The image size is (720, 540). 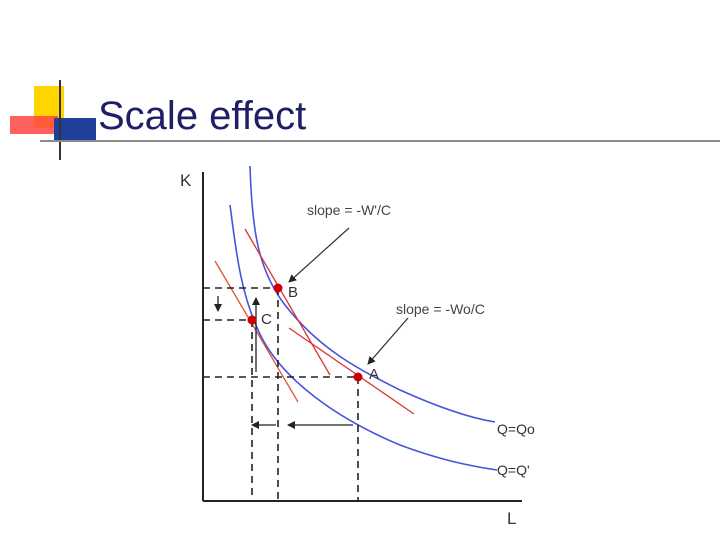 I want to click on point-b-label: B, so click(x=293, y=292).